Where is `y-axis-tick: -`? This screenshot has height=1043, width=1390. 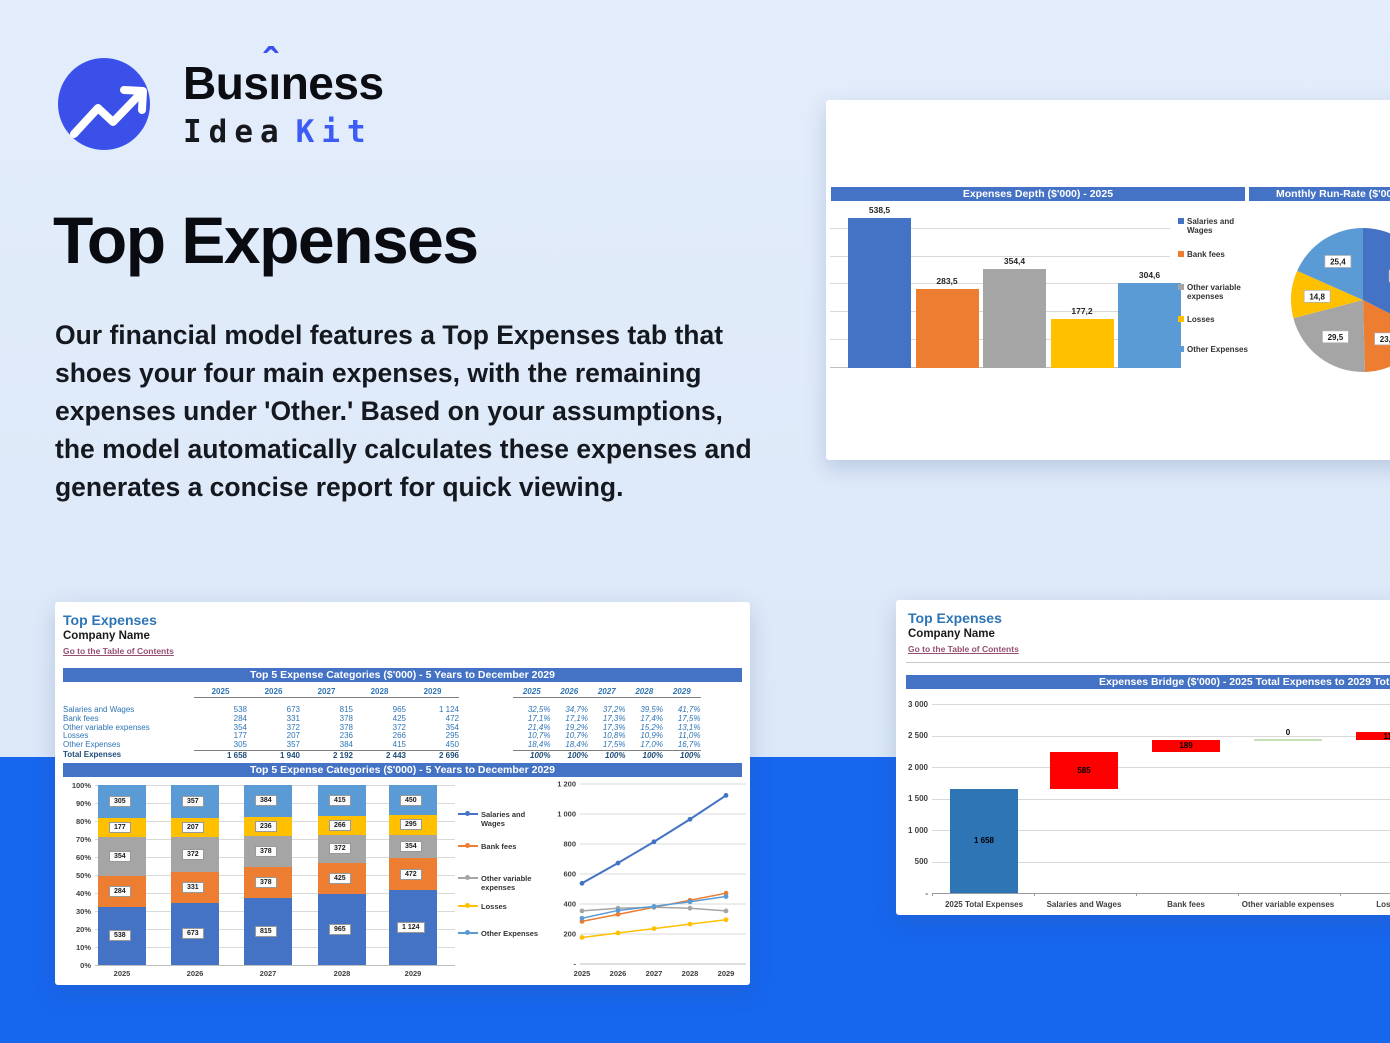
y-axis-tick: - is located at coordinates (575, 964).